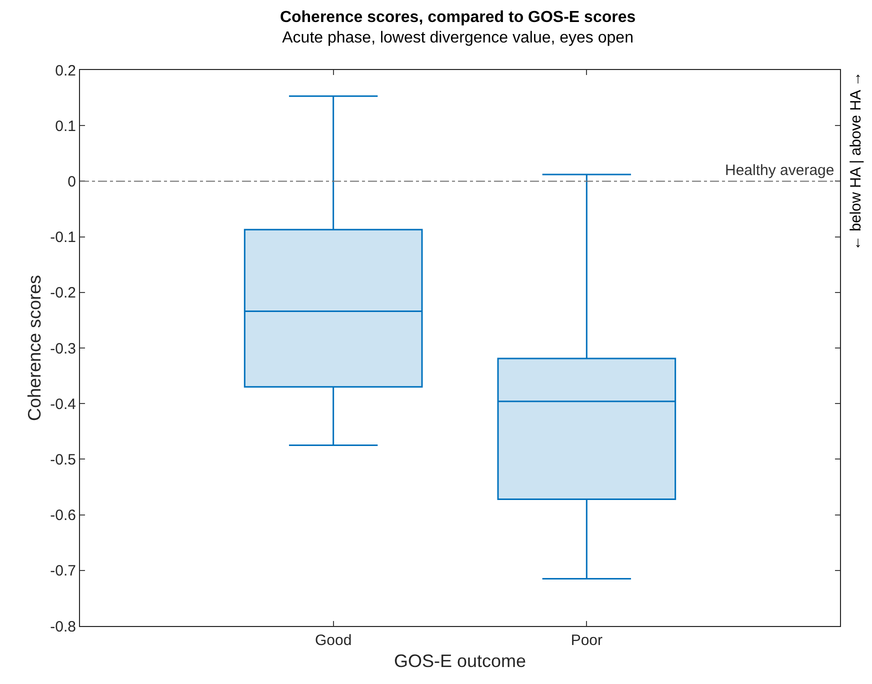 Image resolution: width=872 pixels, height=684 pixels. Describe the element at coordinates (63, 237) in the screenshot. I see `y-tick-label: -0.1` at that location.